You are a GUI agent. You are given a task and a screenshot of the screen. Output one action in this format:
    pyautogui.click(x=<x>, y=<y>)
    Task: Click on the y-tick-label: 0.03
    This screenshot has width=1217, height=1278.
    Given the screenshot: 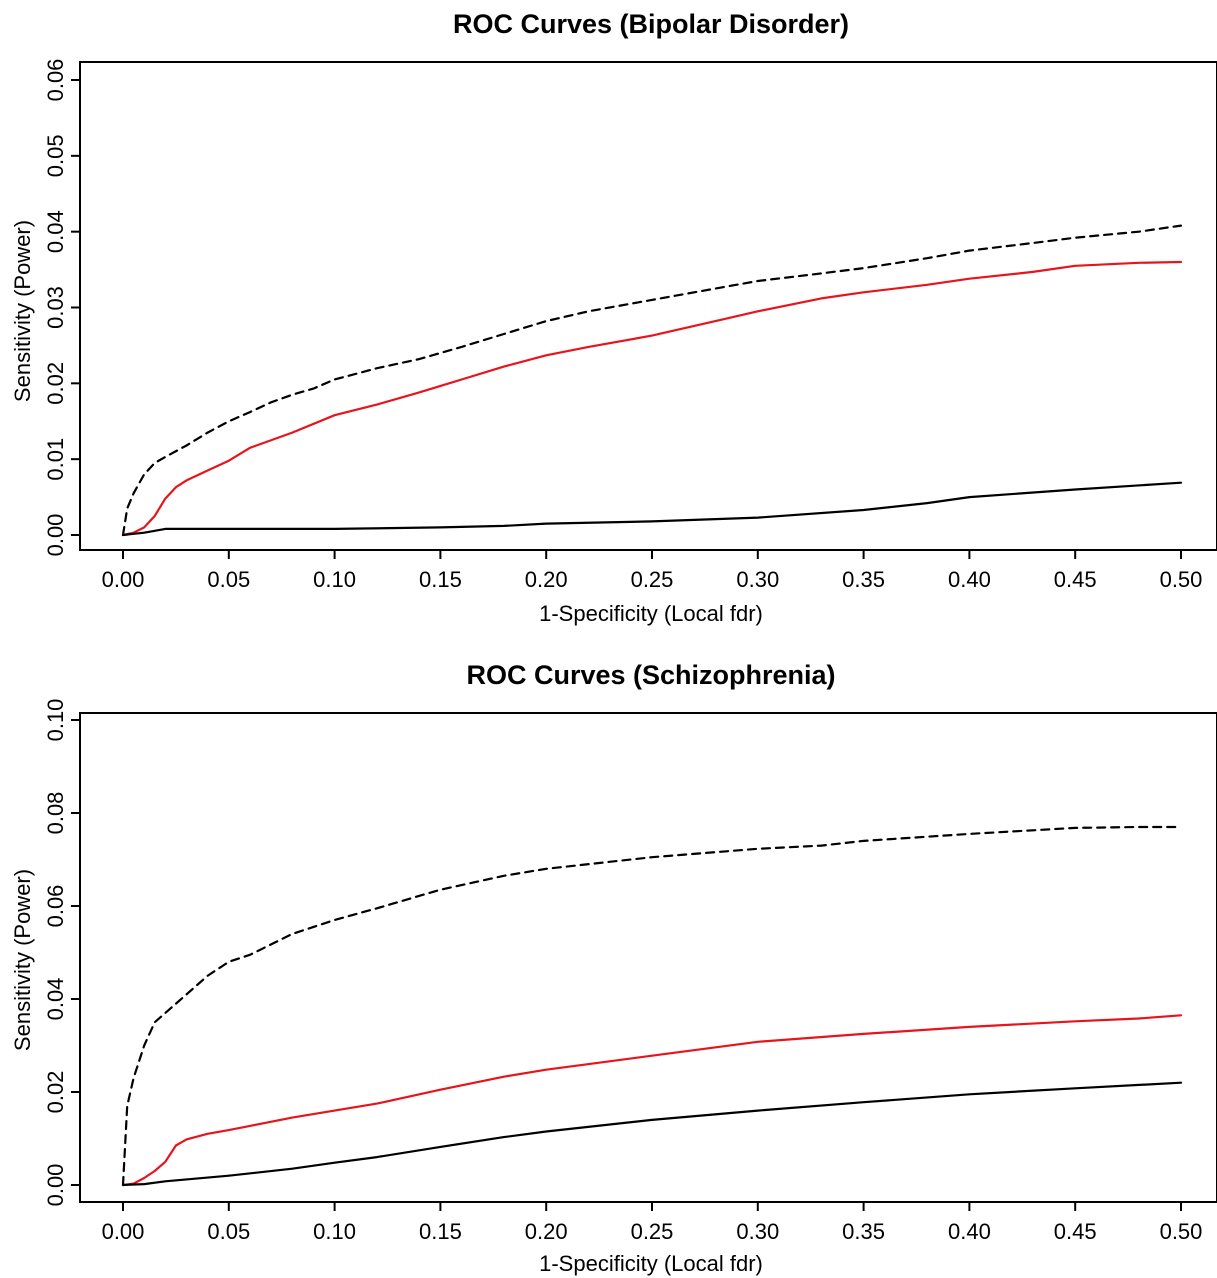 What is the action you would take?
    pyautogui.click(x=55, y=307)
    